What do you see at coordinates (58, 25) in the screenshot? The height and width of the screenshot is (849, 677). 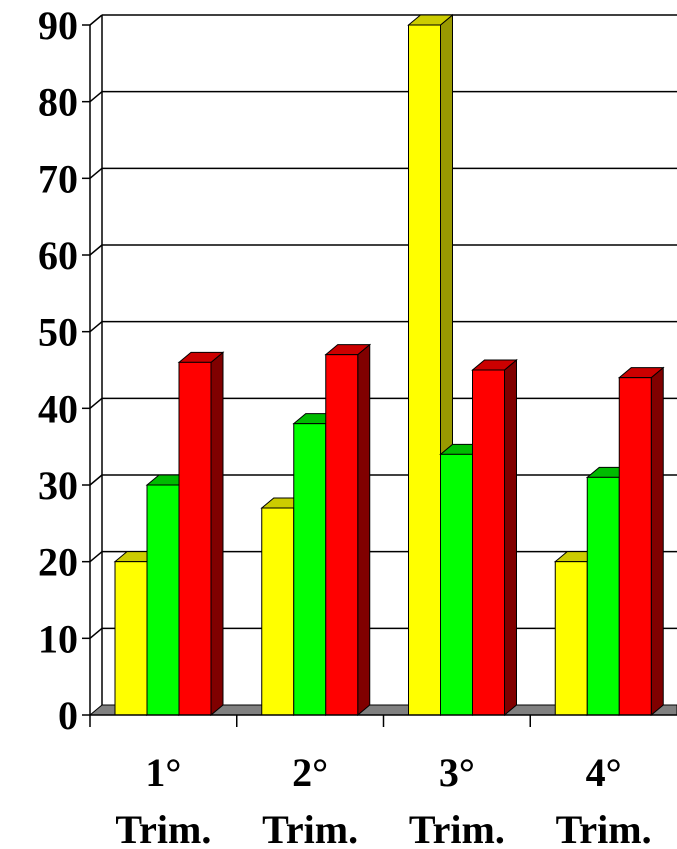 I see `y-tick-label: 90` at bounding box center [58, 25].